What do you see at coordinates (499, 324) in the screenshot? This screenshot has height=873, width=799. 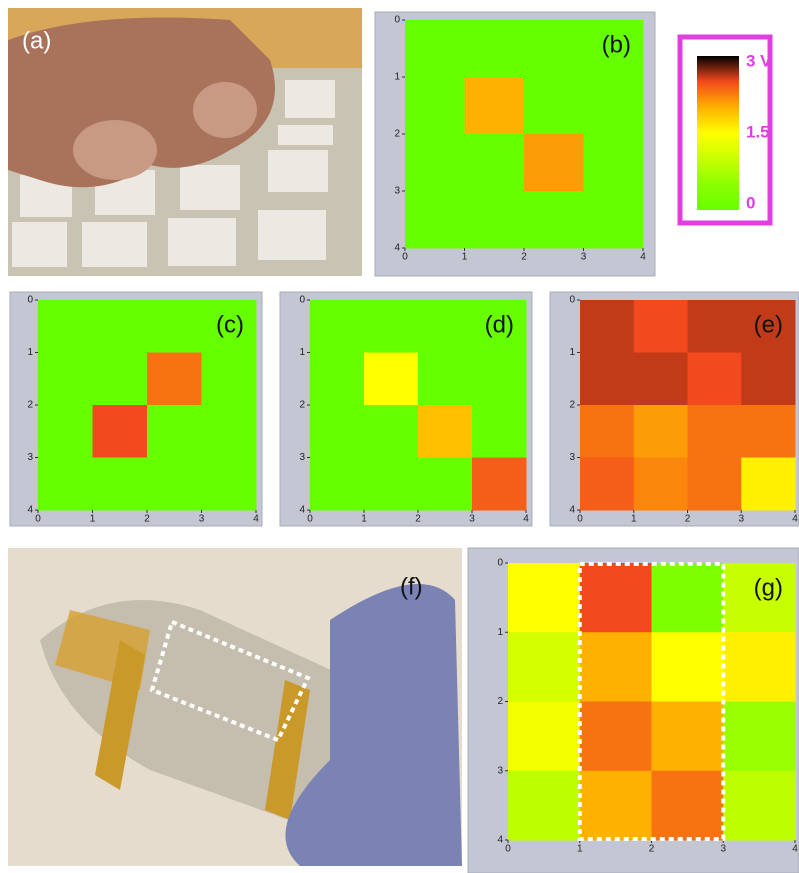 I see `panel-label: (d)` at bounding box center [499, 324].